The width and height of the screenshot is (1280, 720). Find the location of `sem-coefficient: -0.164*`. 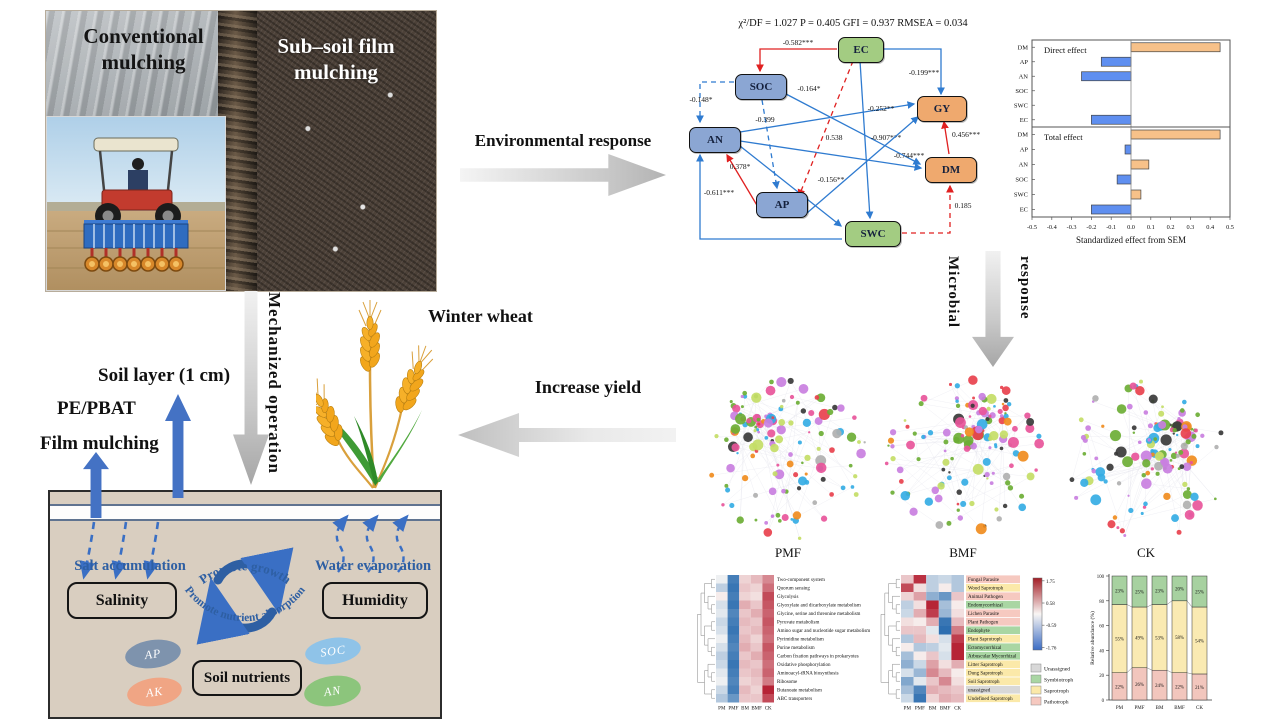

sem-coefficient: -0.164* is located at coordinates (808, 88).